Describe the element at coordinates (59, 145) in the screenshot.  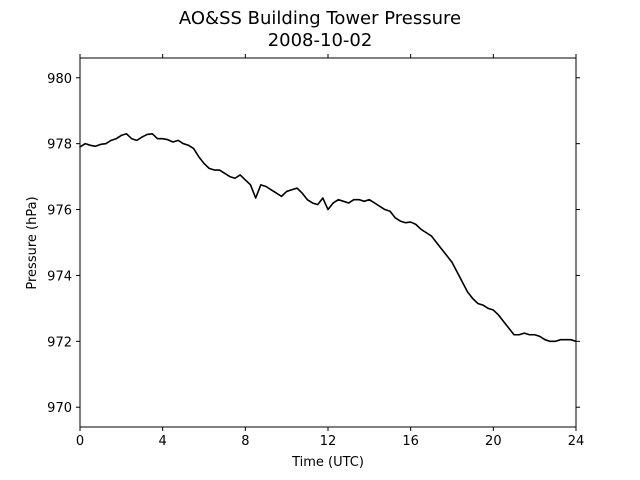
I see `y-tick-label: 978` at that location.